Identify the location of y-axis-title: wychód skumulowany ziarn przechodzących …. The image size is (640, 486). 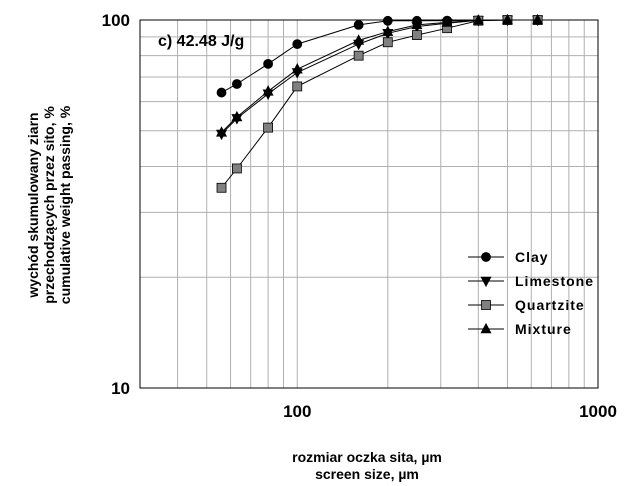
(49, 204).